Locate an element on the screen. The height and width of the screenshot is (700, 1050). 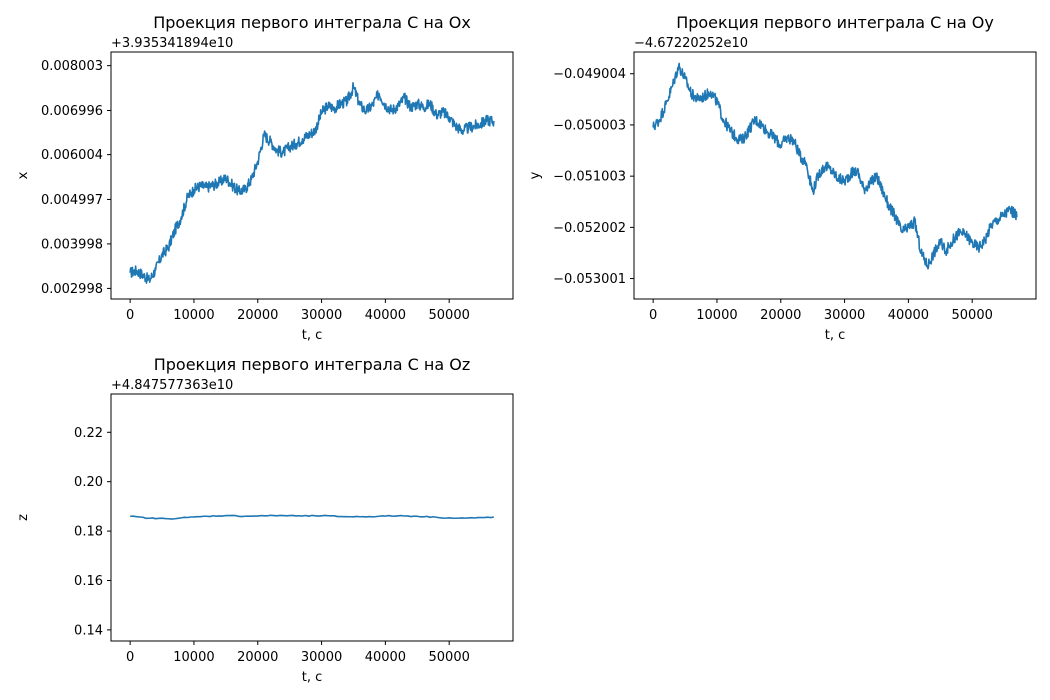
y-axis-label: x is located at coordinates (23, 175).